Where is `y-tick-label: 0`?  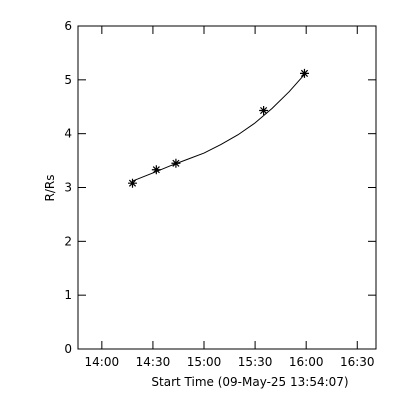 y-tick-label: 0 is located at coordinates (68, 349).